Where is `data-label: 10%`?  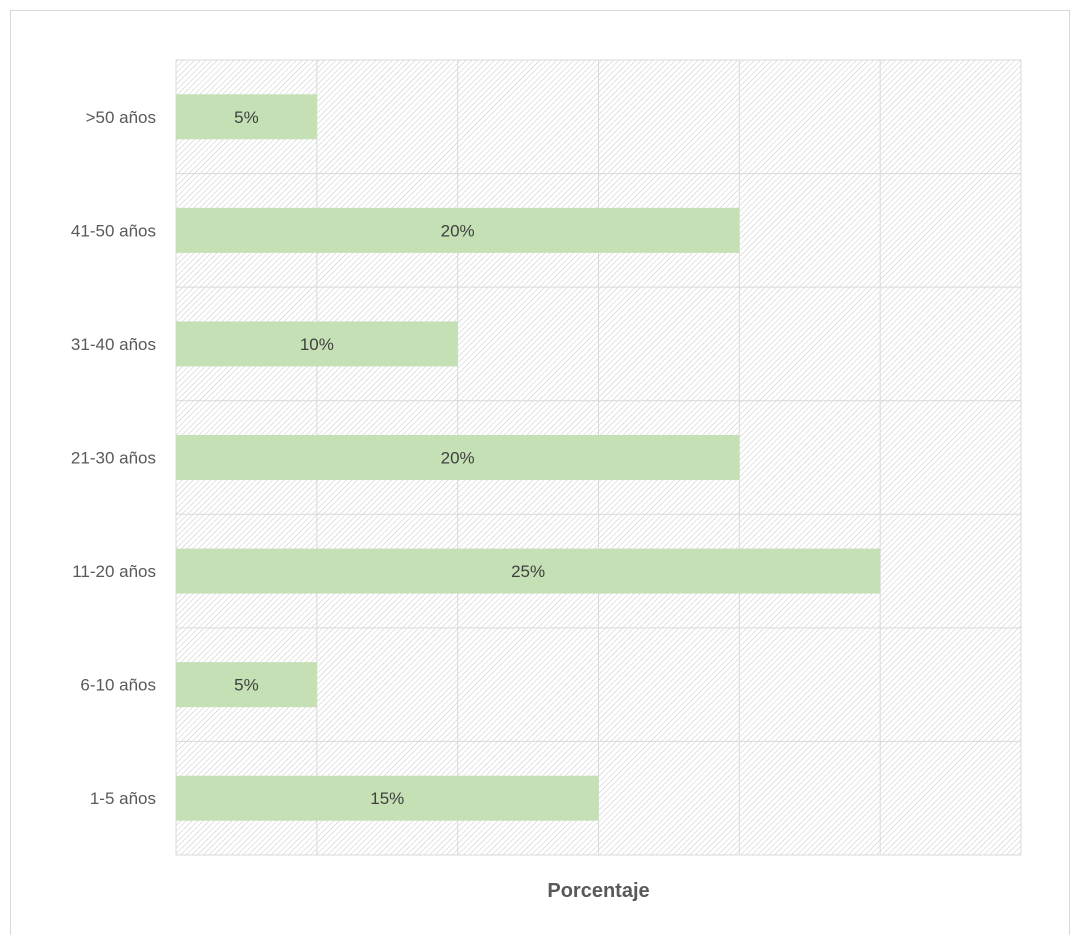
data-label: 10% is located at coordinates (317, 344).